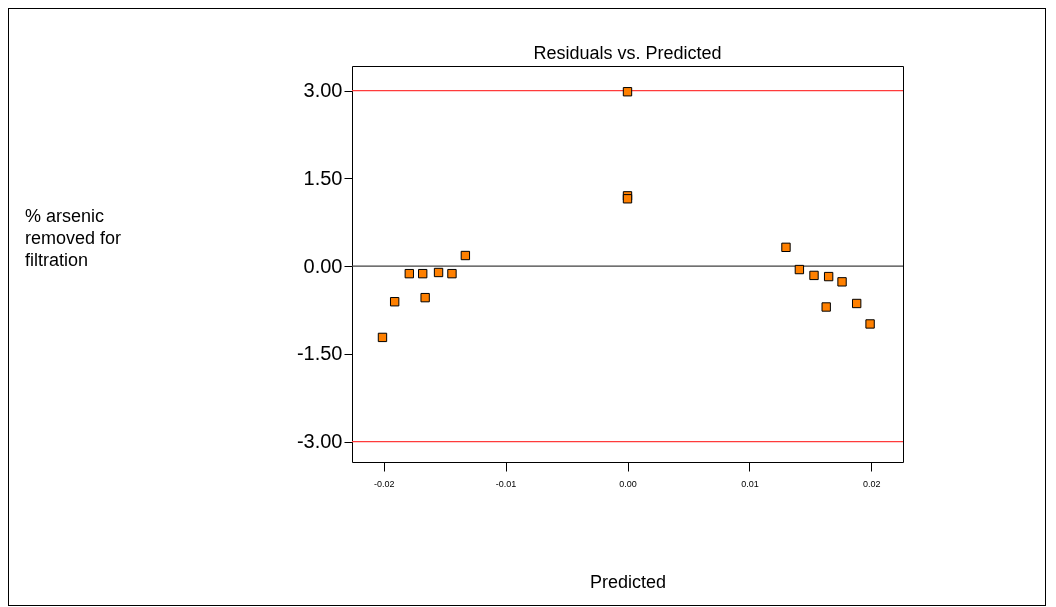 This screenshot has height=607, width=1056. Describe the element at coordinates (323, 90) in the screenshot. I see `y-tick-label: 3.00` at that location.